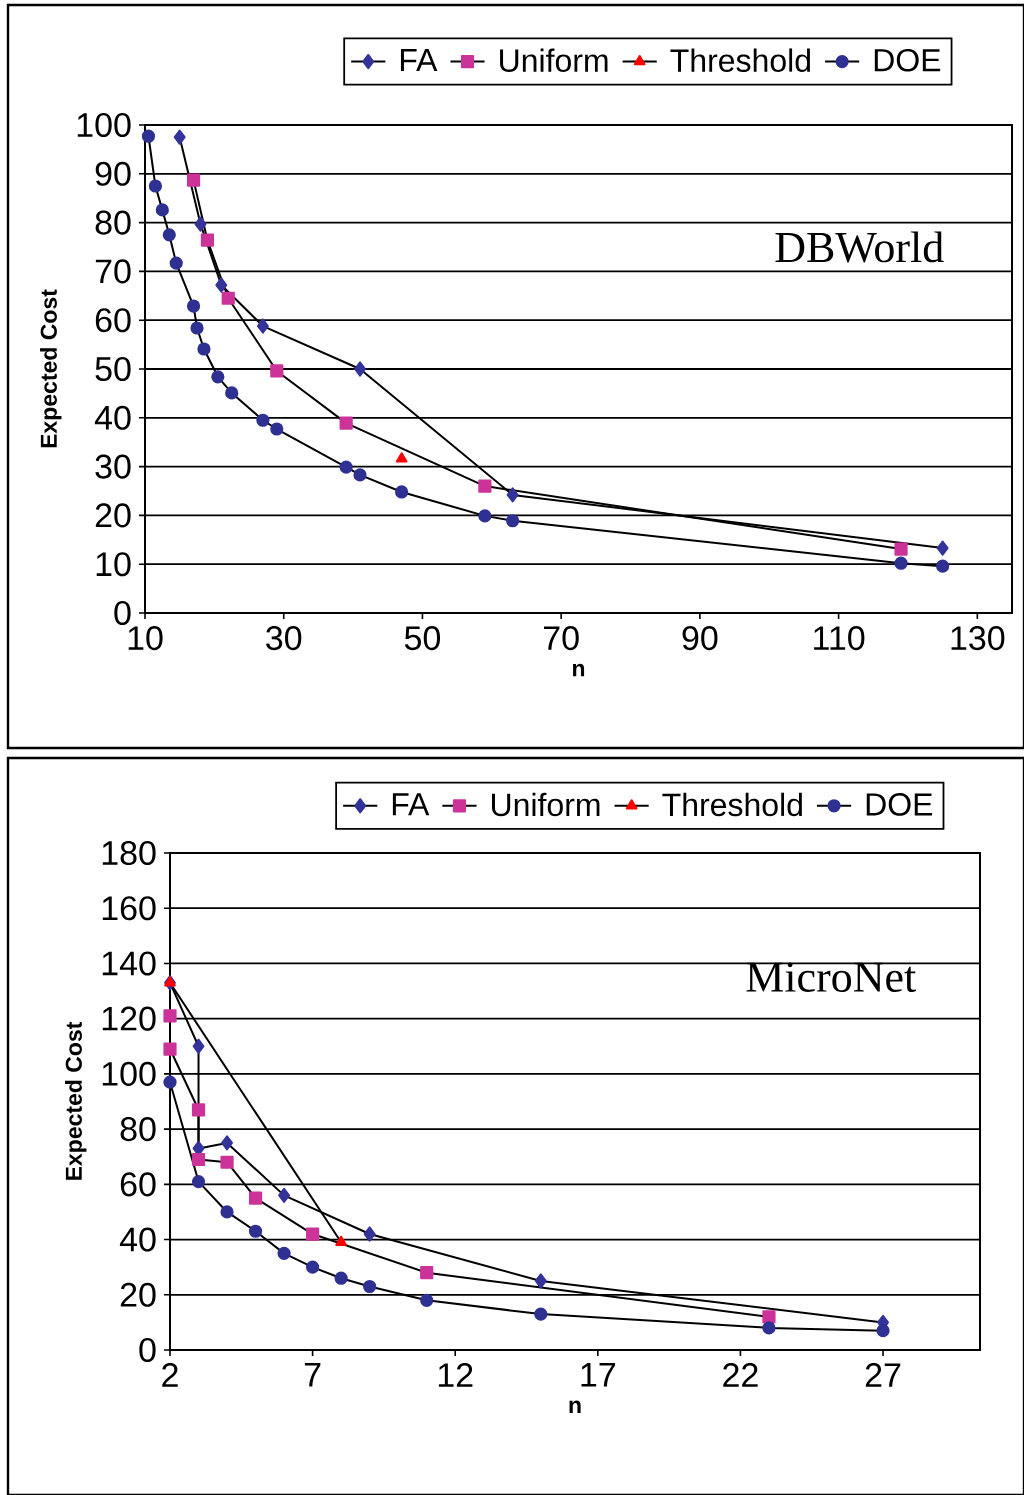 The height and width of the screenshot is (1495, 1024). Describe the element at coordinates (129, 853) in the screenshot. I see `y-tick-label: 180` at that location.